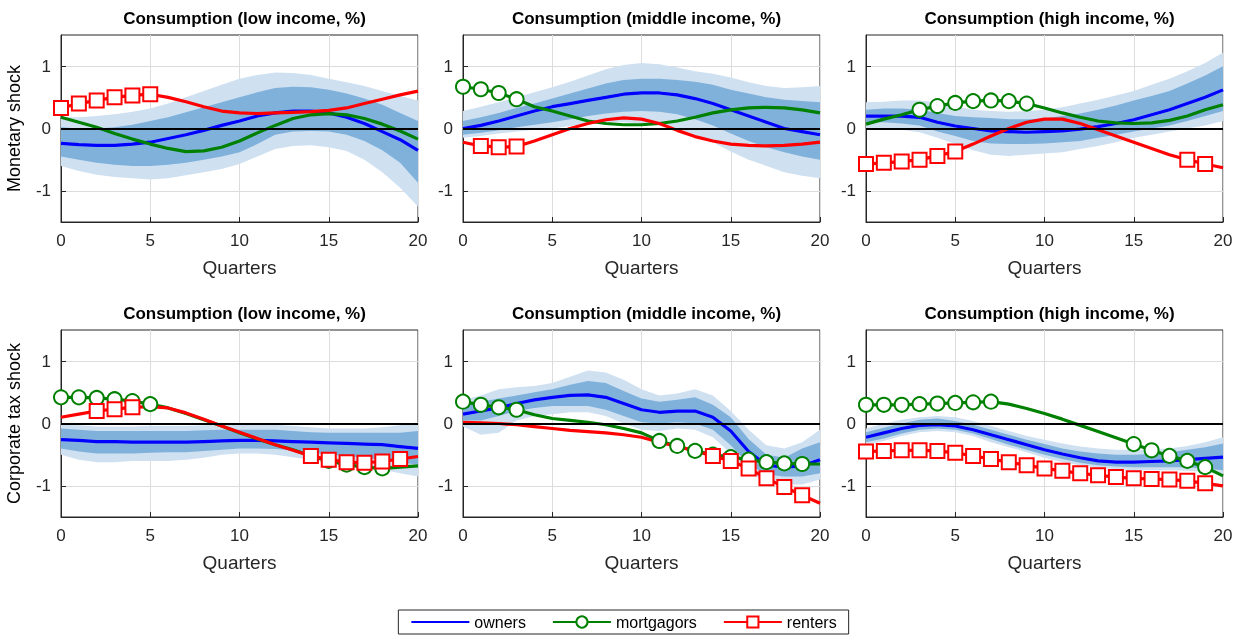  Describe the element at coordinates (656, 622) in the screenshot. I see `legend-label: mortgagors` at that location.